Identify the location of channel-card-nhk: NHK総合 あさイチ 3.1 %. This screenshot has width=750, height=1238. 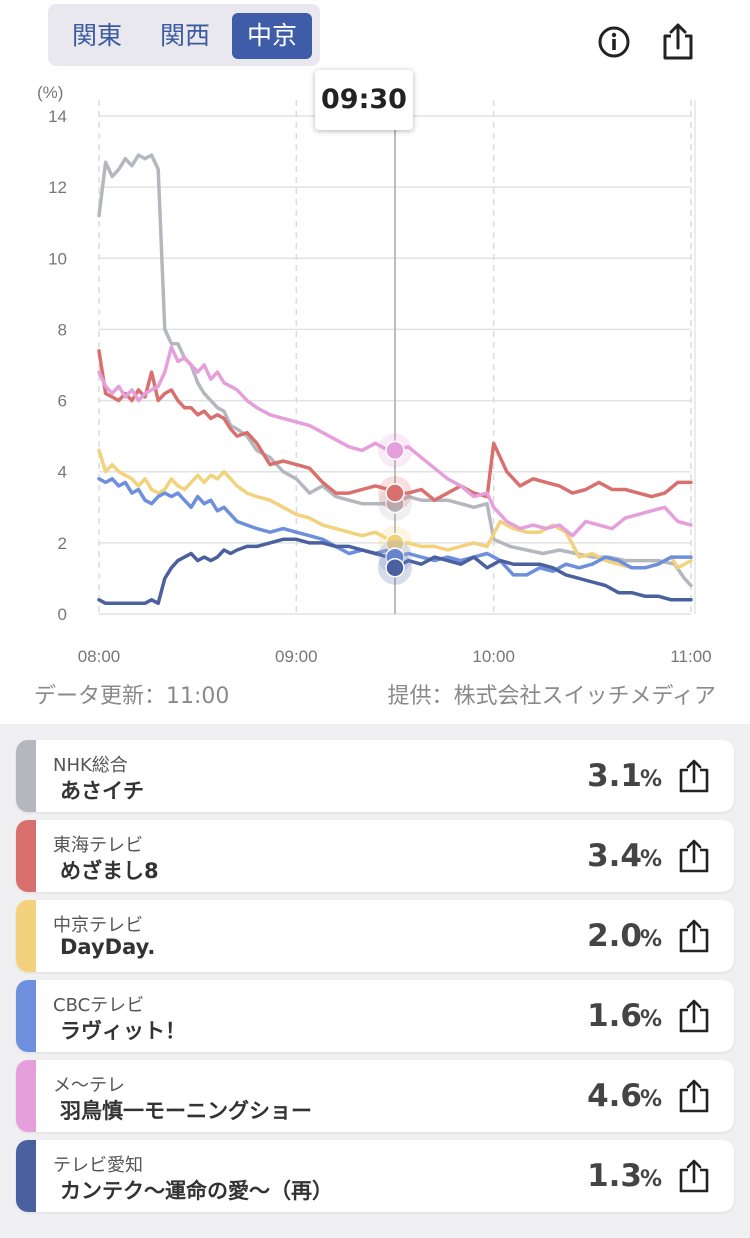
(375, 776).